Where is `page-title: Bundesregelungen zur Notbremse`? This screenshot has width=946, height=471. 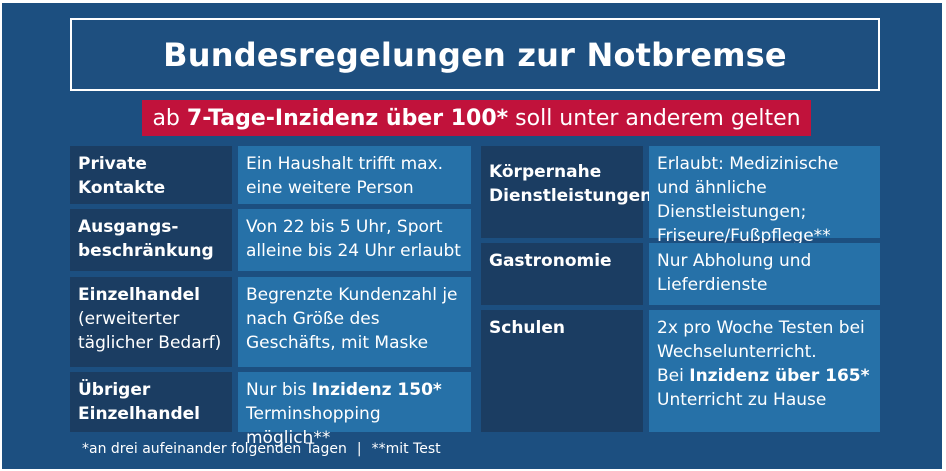
page-title: Bundesregelungen zur Notbremse is located at coordinates (475, 54).